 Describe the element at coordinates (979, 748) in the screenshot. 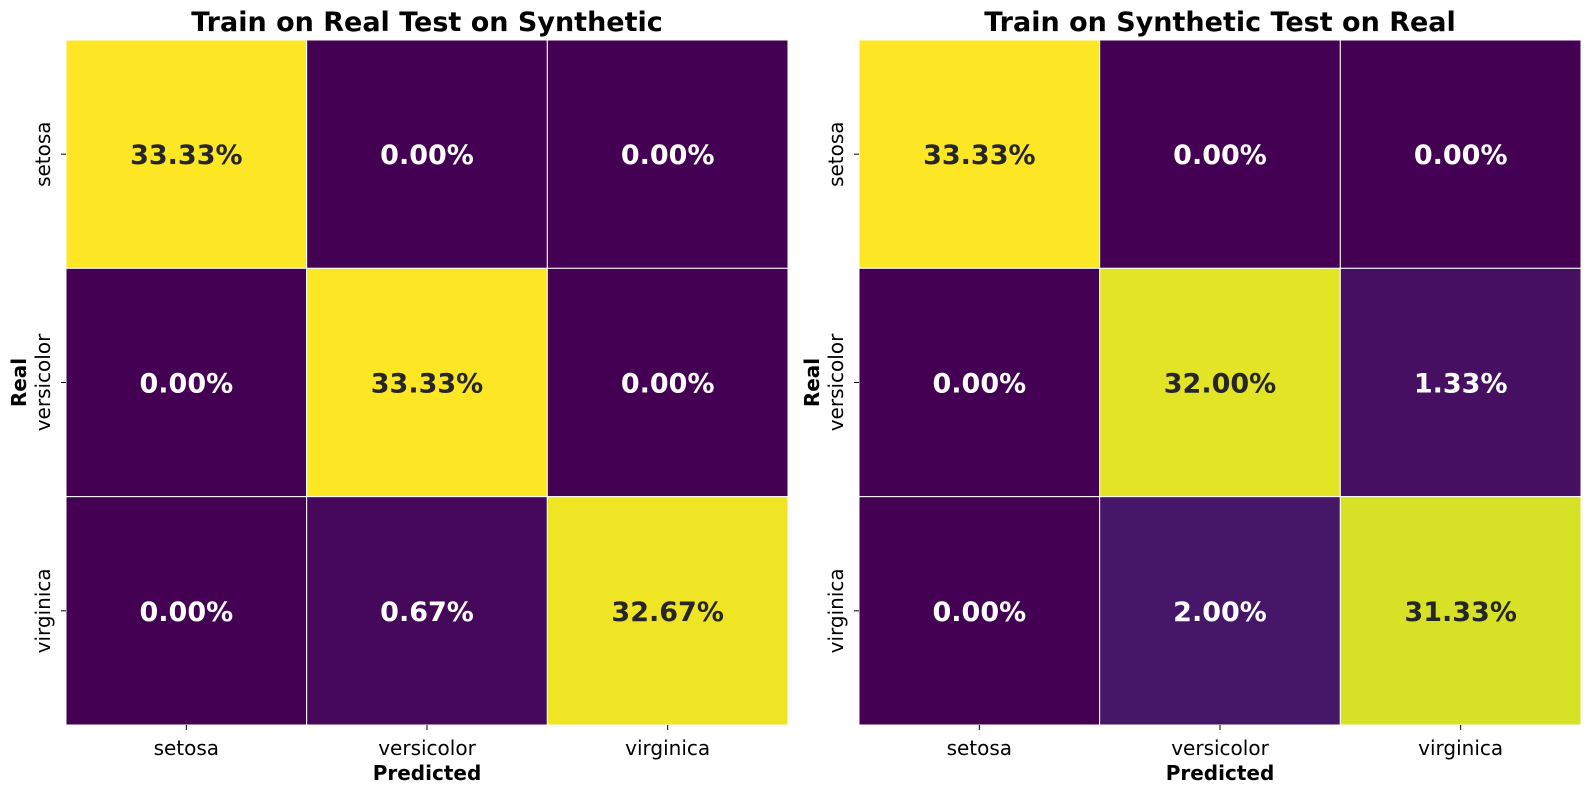

I see `x-tick-label-2-1: setosa` at that location.